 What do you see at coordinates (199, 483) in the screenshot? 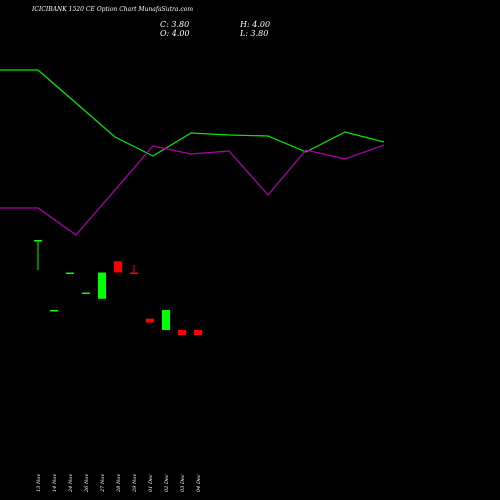
I see `x-tick-label: 04 Dec` at bounding box center [199, 483].